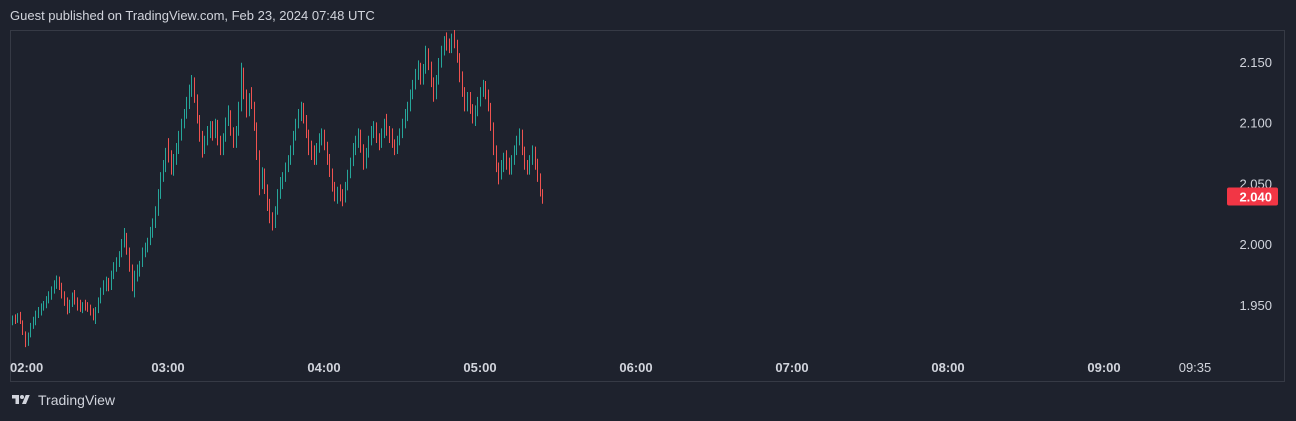 This screenshot has height=421, width=1296. What do you see at coordinates (62, 400) in the screenshot?
I see `footer-brand: TradingView` at bounding box center [62, 400].